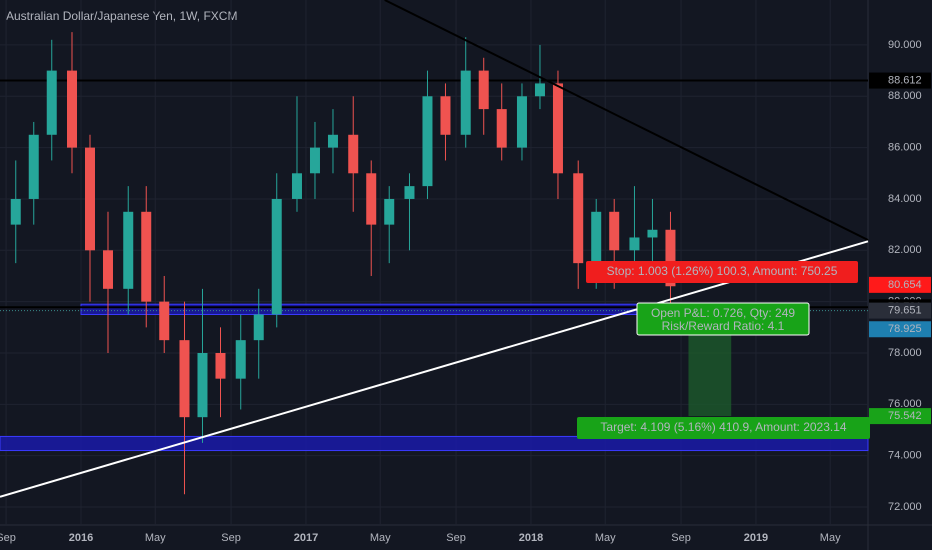  What do you see at coordinates (905, 404) in the screenshot?
I see `y-tick-label: 76.000` at bounding box center [905, 404].